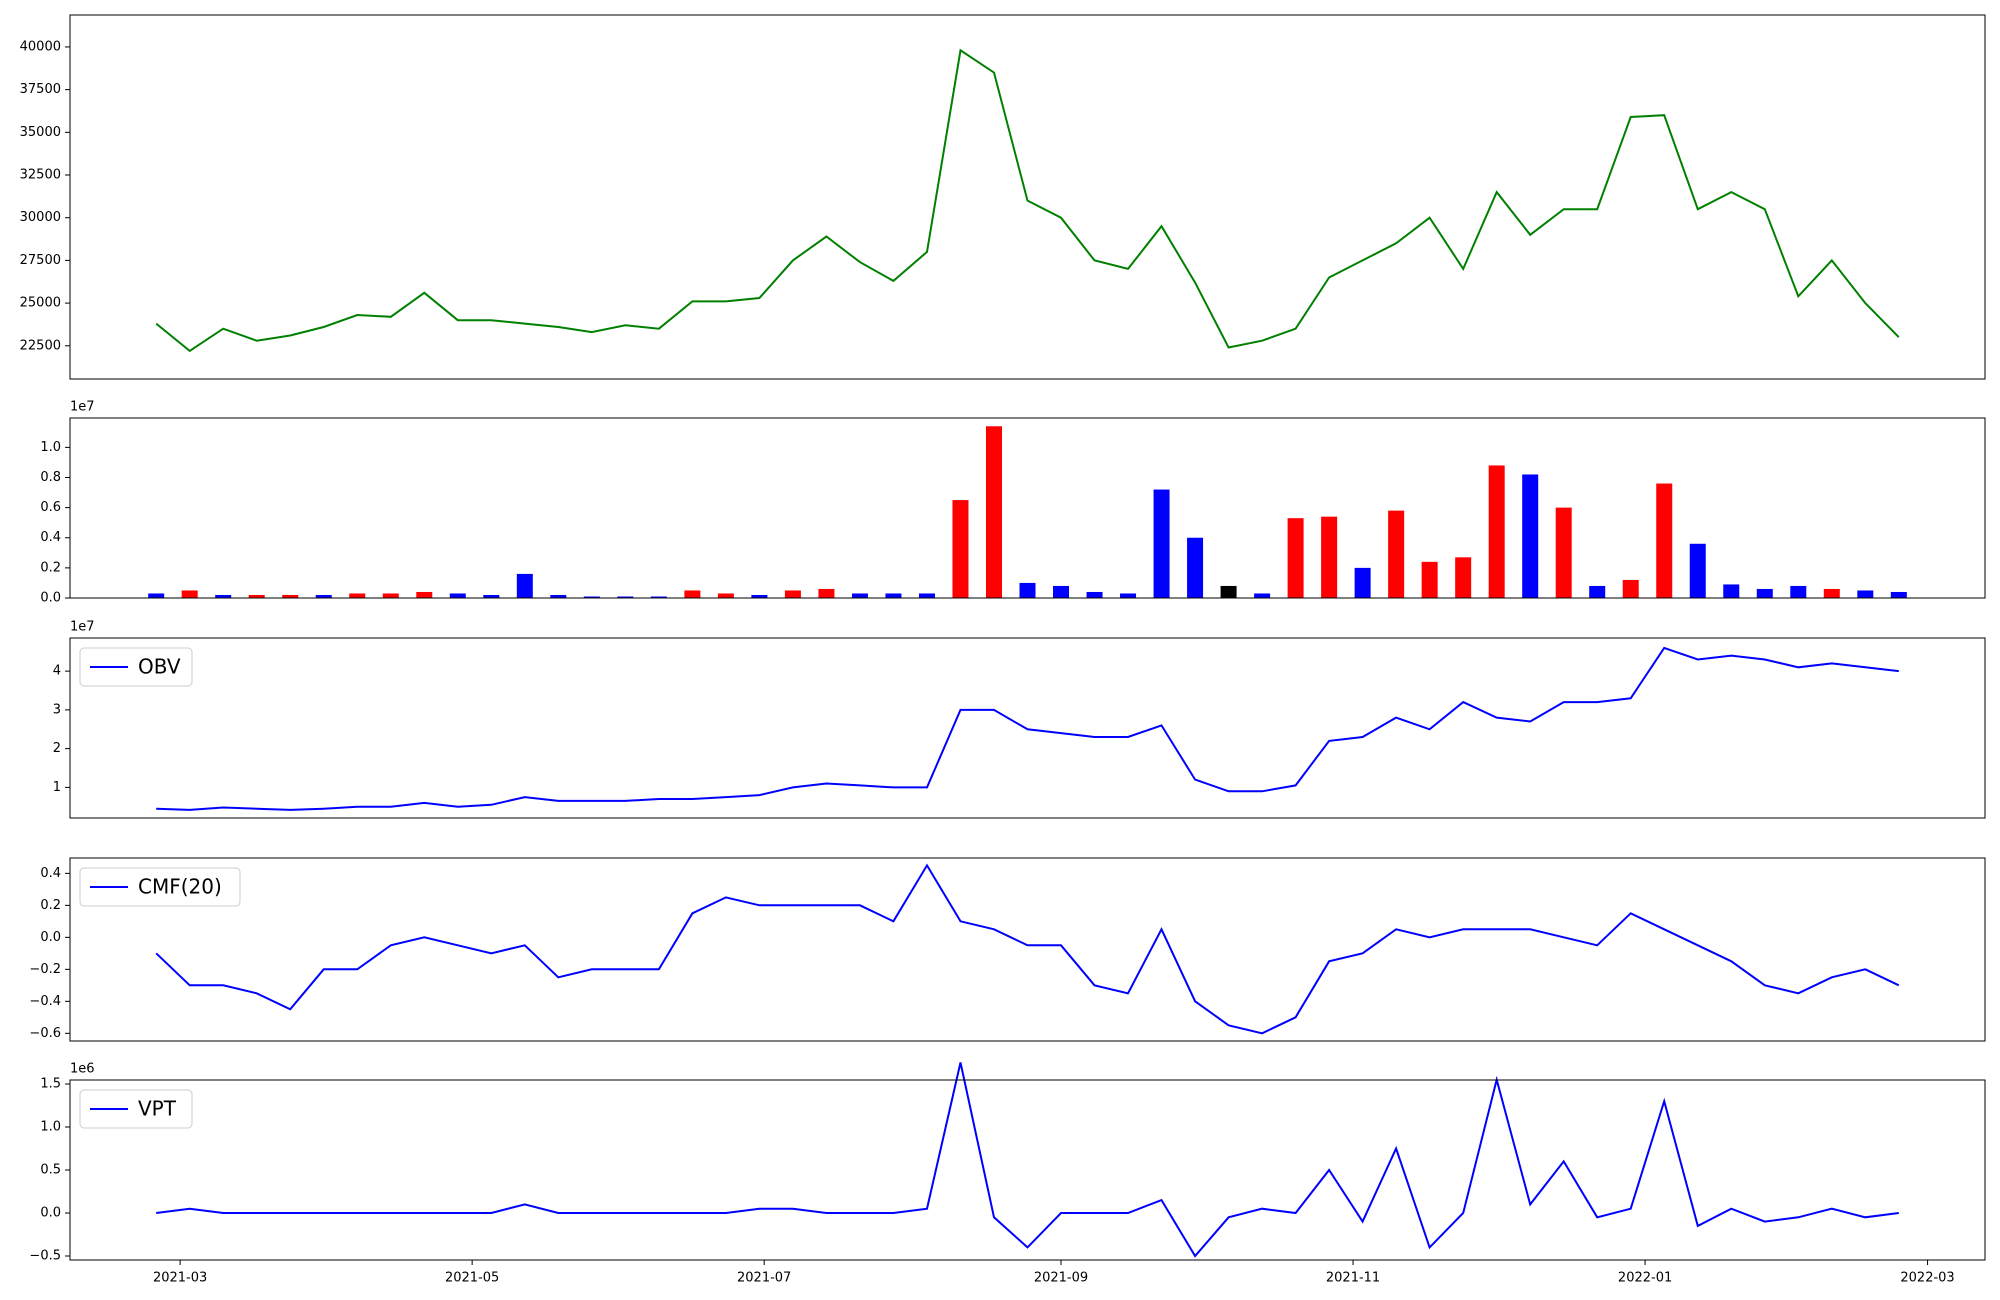  Describe the element at coordinates (50, 1170) in the screenshot. I see `y-tick-label: 0.5` at that location.